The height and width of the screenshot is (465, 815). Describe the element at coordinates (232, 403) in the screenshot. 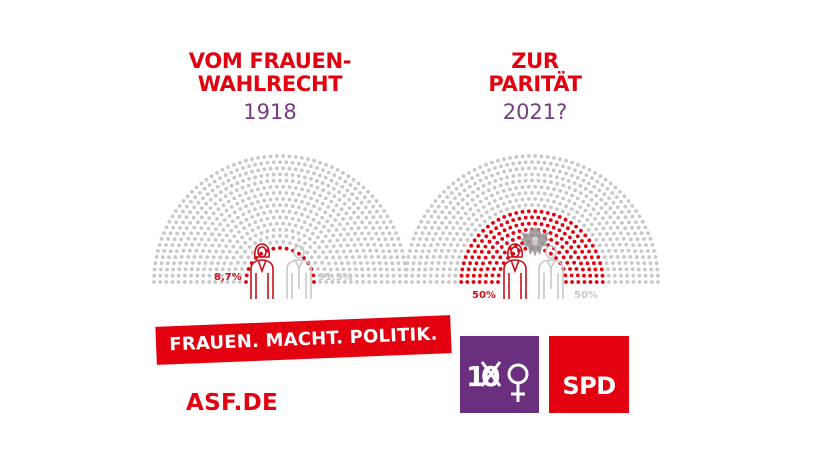

I see `website-link: ASF.DE` at that location.